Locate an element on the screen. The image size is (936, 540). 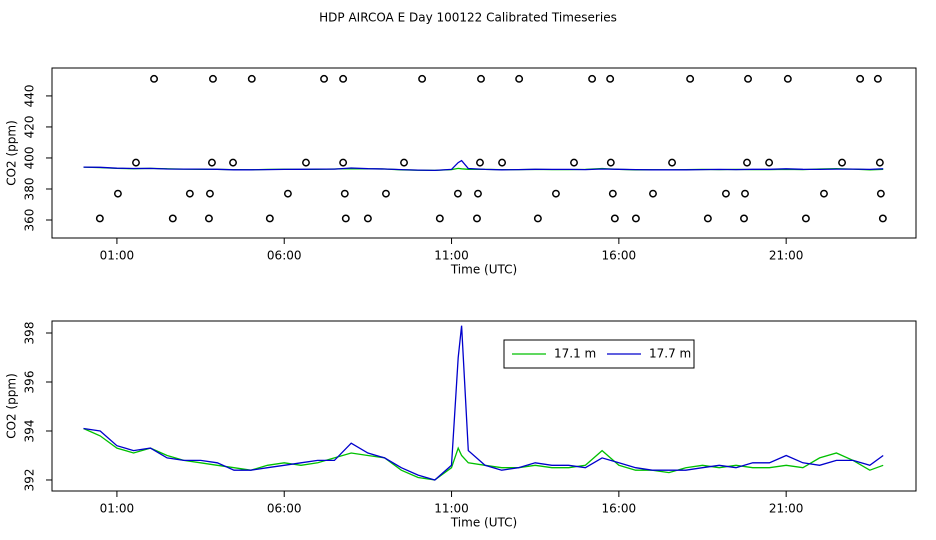
y-tick-label: 380 is located at coordinates (30, 189).